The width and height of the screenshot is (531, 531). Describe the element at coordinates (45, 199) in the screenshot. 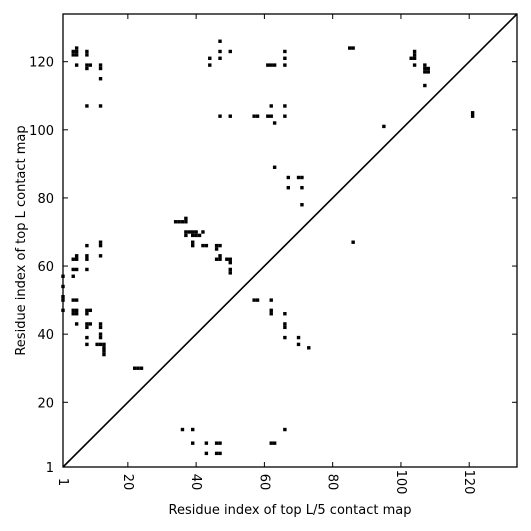

I see `y-tick-label: 80` at that location.